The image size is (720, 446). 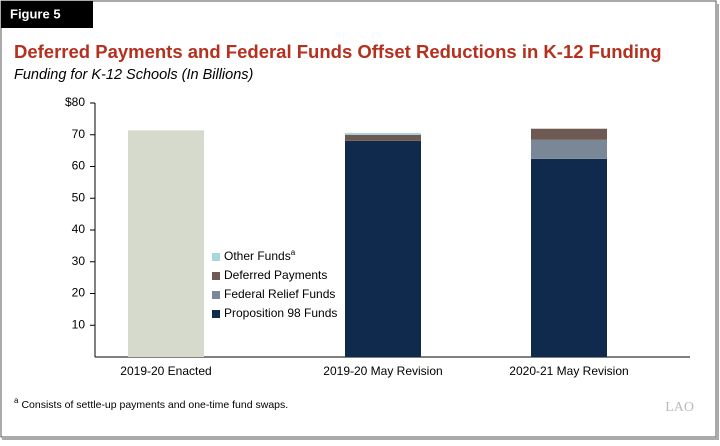 What do you see at coordinates (79, 261) in the screenshot?
I see `y-tick-label: 30` at bounding box center [79, 261].